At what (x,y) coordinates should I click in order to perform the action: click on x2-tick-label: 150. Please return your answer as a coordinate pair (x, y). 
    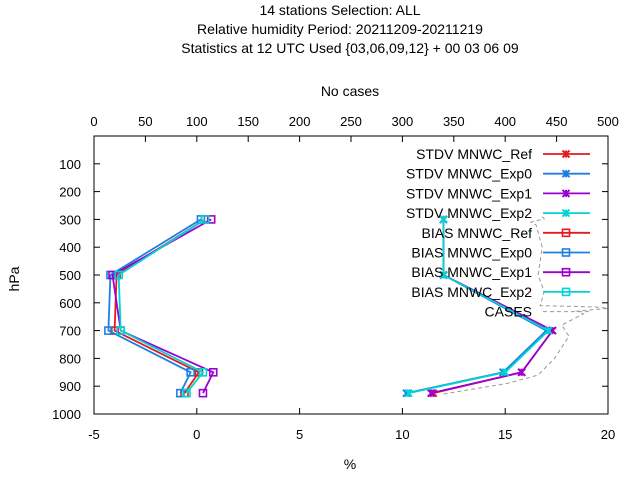
    Looking at the image, I should click on (248, 121).